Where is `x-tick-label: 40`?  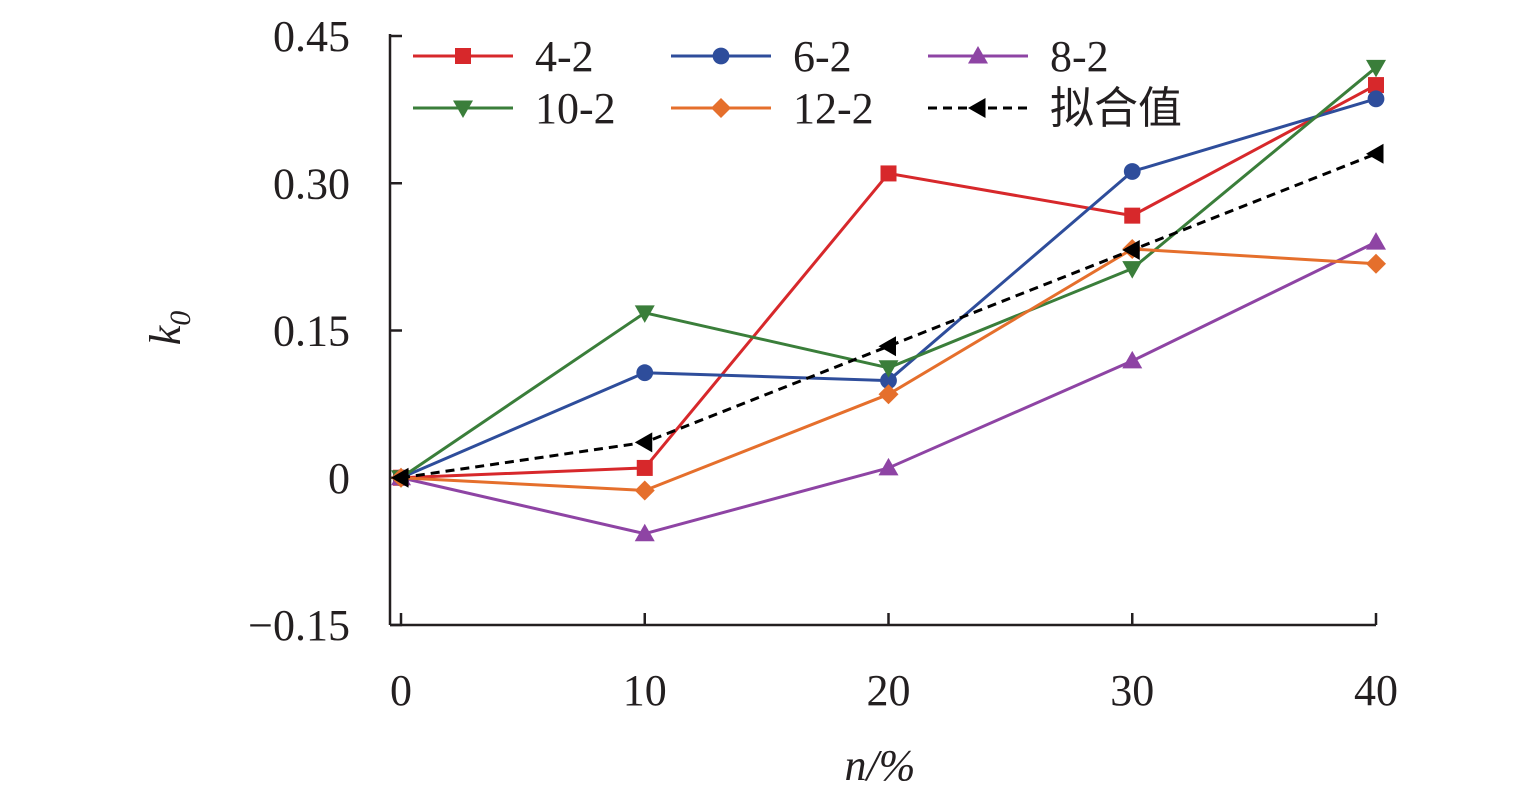
x-tick-label: 40 is located at coordinates (1376, 690).